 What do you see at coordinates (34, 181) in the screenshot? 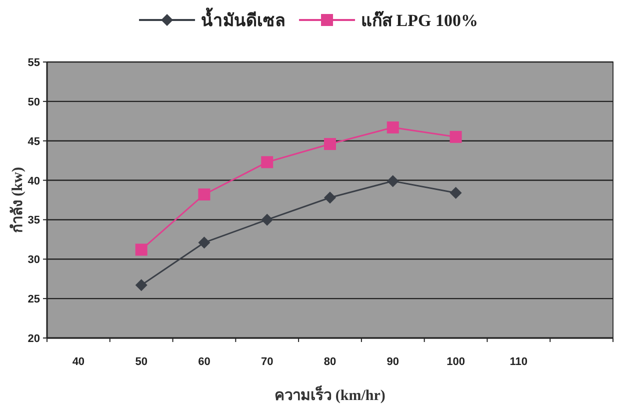
I see `y-tick-label: 40` at bounding box center [34, 181].